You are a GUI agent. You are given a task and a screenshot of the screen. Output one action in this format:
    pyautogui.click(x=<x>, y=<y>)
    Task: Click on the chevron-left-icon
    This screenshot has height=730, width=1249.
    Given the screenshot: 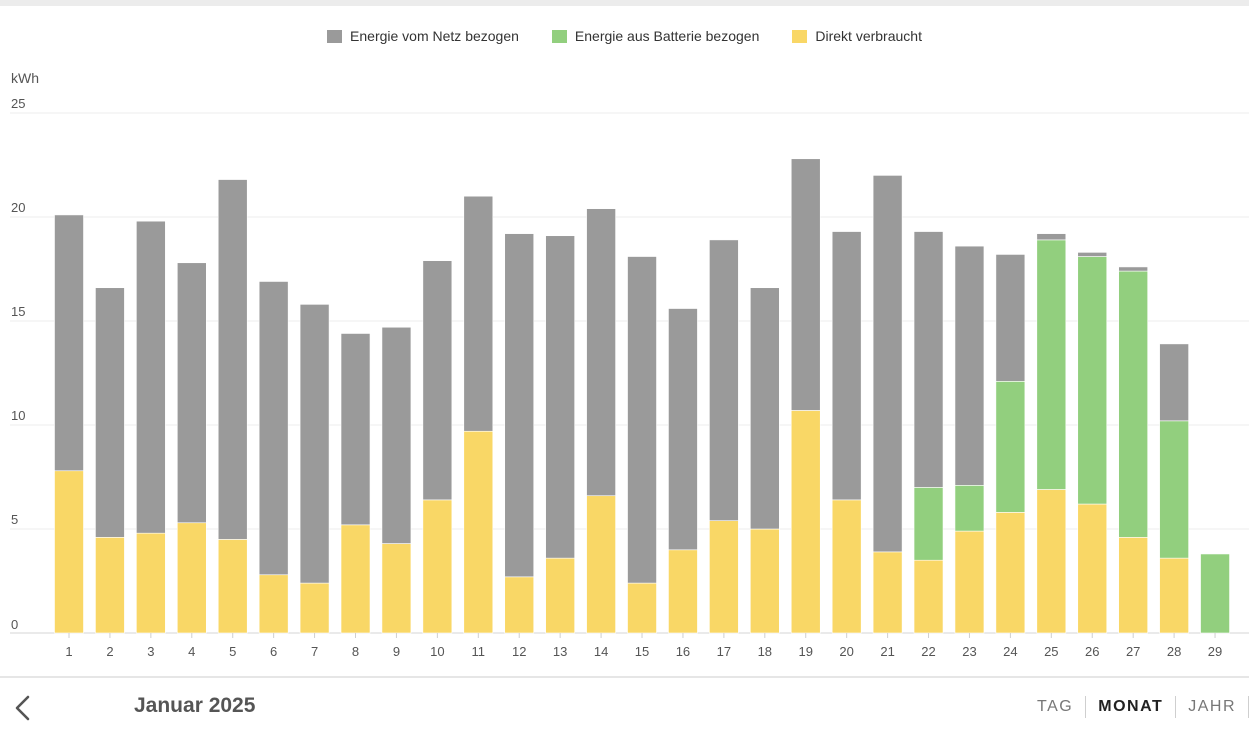 What is the action you would take?
    pyautogui.click(x=22, y=708)
    